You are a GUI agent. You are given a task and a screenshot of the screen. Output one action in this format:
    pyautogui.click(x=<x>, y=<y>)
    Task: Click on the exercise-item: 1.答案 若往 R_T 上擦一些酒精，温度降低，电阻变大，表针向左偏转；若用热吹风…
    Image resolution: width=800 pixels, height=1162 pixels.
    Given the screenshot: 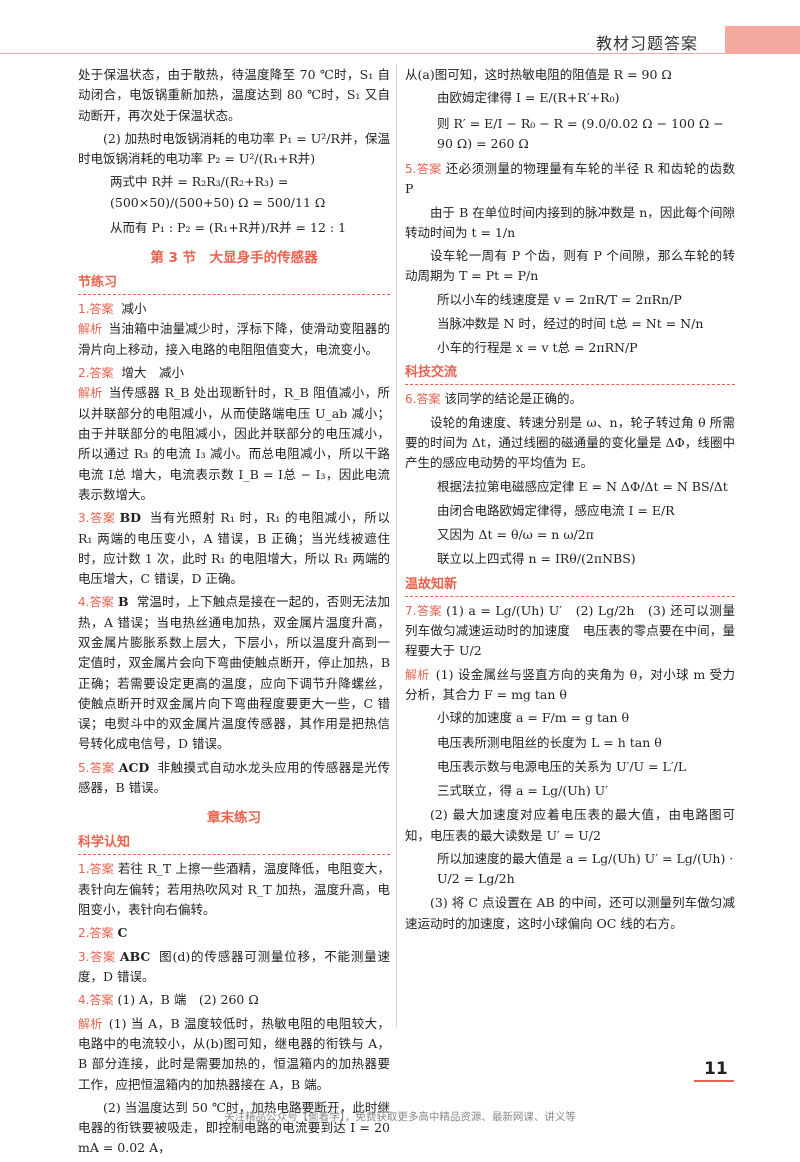 What is the action you would take?
    pyautogui.click(x=234, y=889)
    